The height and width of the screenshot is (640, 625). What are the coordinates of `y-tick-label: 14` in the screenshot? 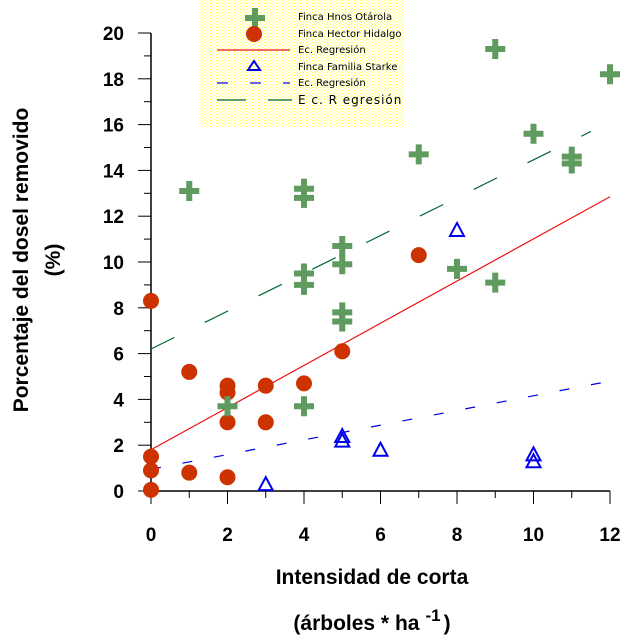 It's located at (114, 171).